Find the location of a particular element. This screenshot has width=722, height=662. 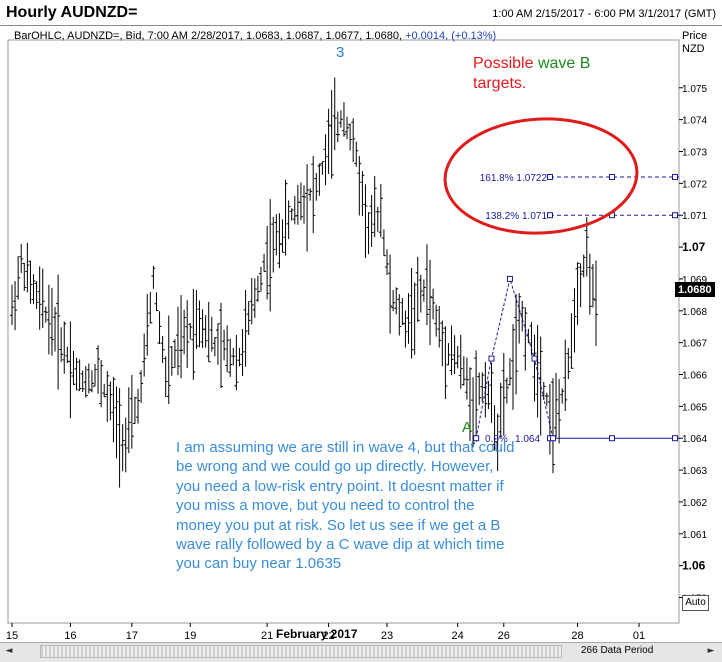

y-tick-label: 1.06 is located at coordinates (694, 566).